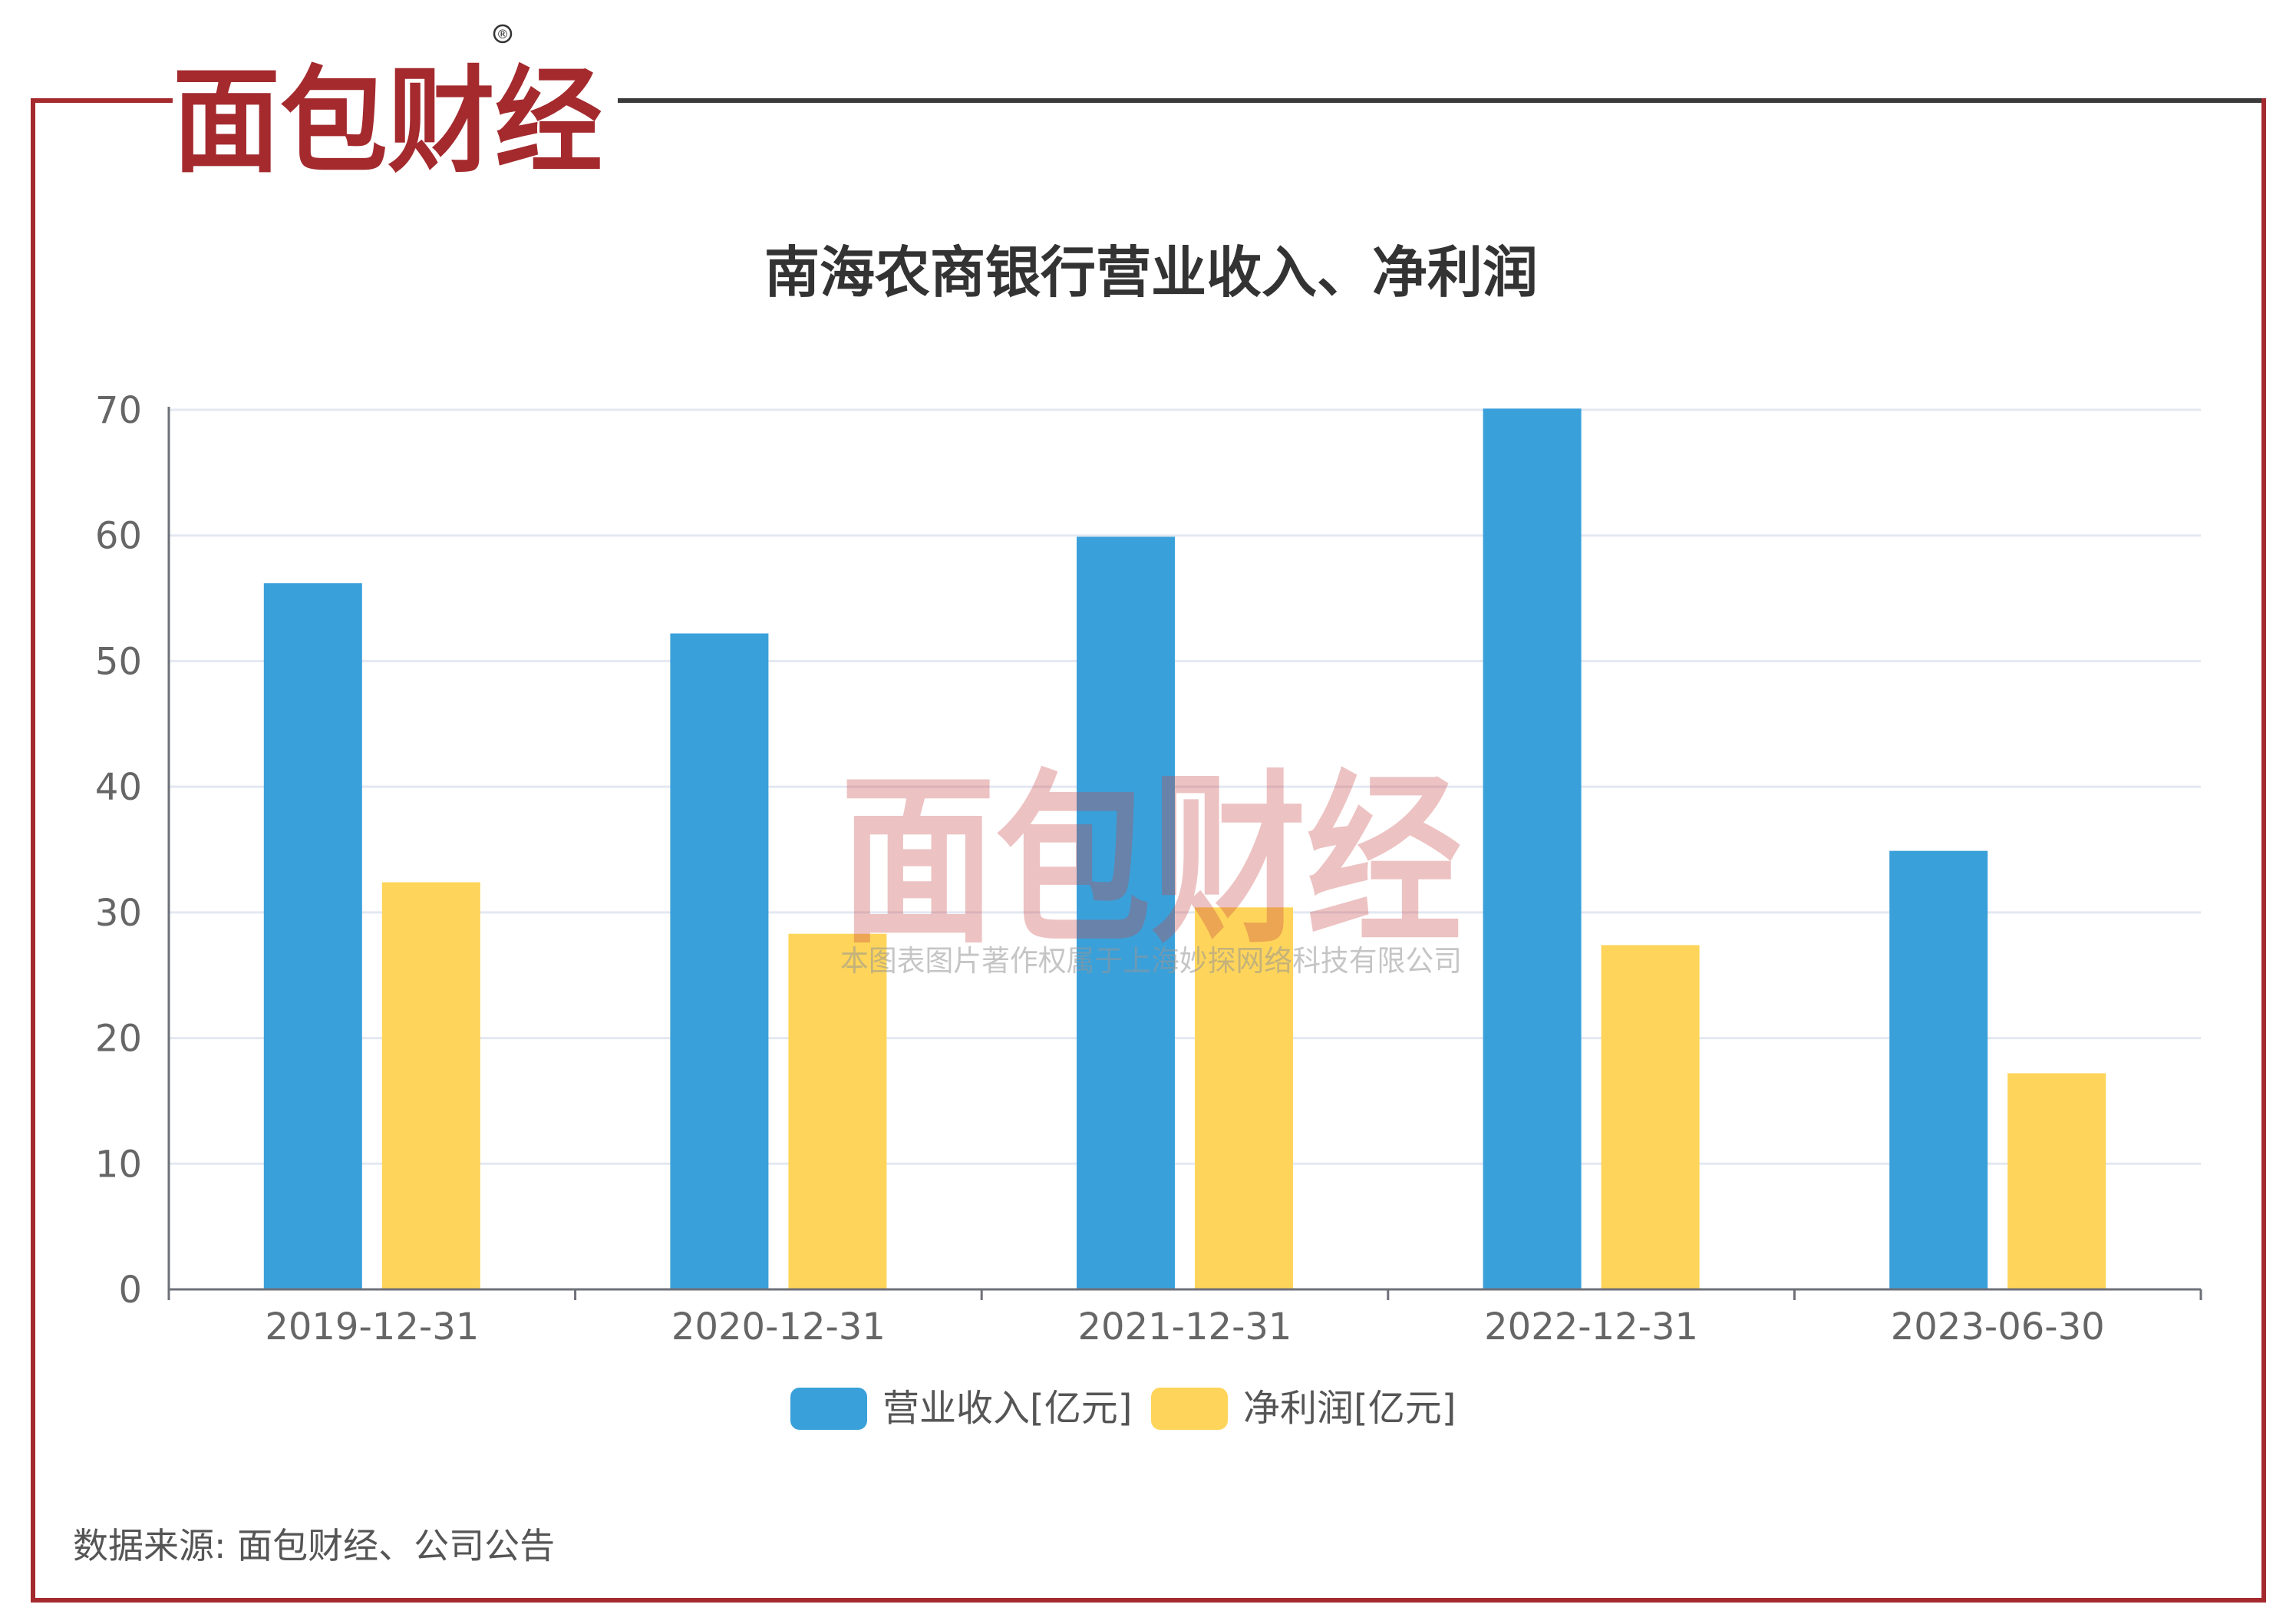 The image size is (2296, 1624). Describe the element at coordinates (1007, 1408) in the screenshot. I see `legend-label: 营业收入[亿元]` at that location.